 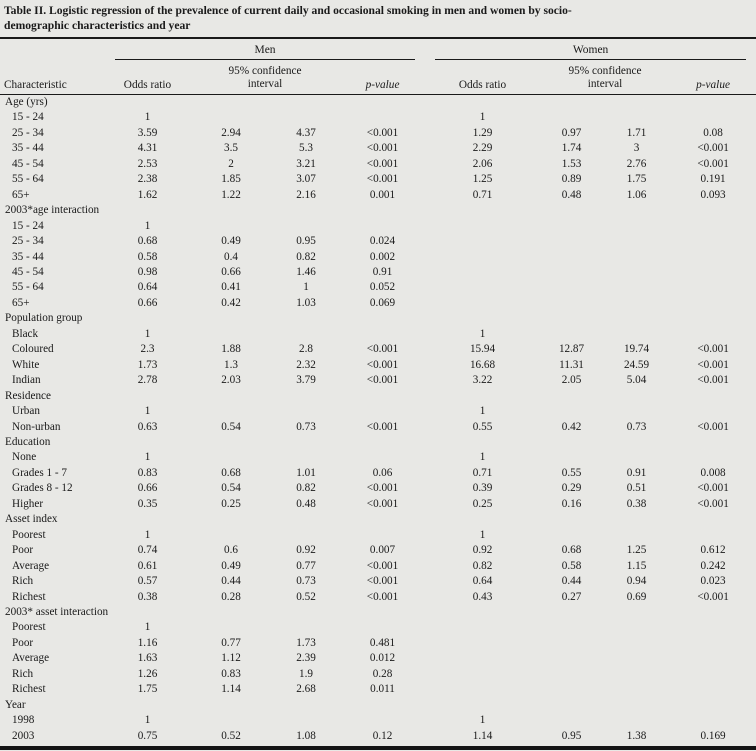 I want to click on data-row: 35 - 44 0.58 0.4 0.82 0.002, so click(x=378, y=257).